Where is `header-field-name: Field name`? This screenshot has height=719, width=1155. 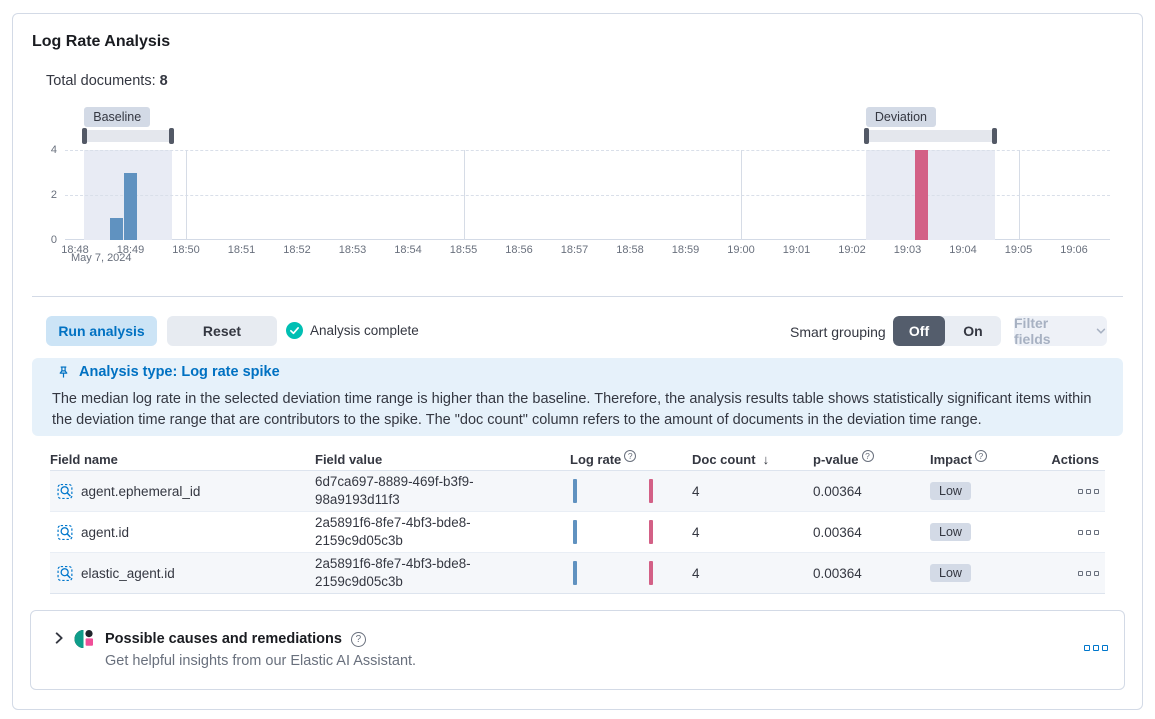 header-field-name: Field name is located at coordinates (84, 459).